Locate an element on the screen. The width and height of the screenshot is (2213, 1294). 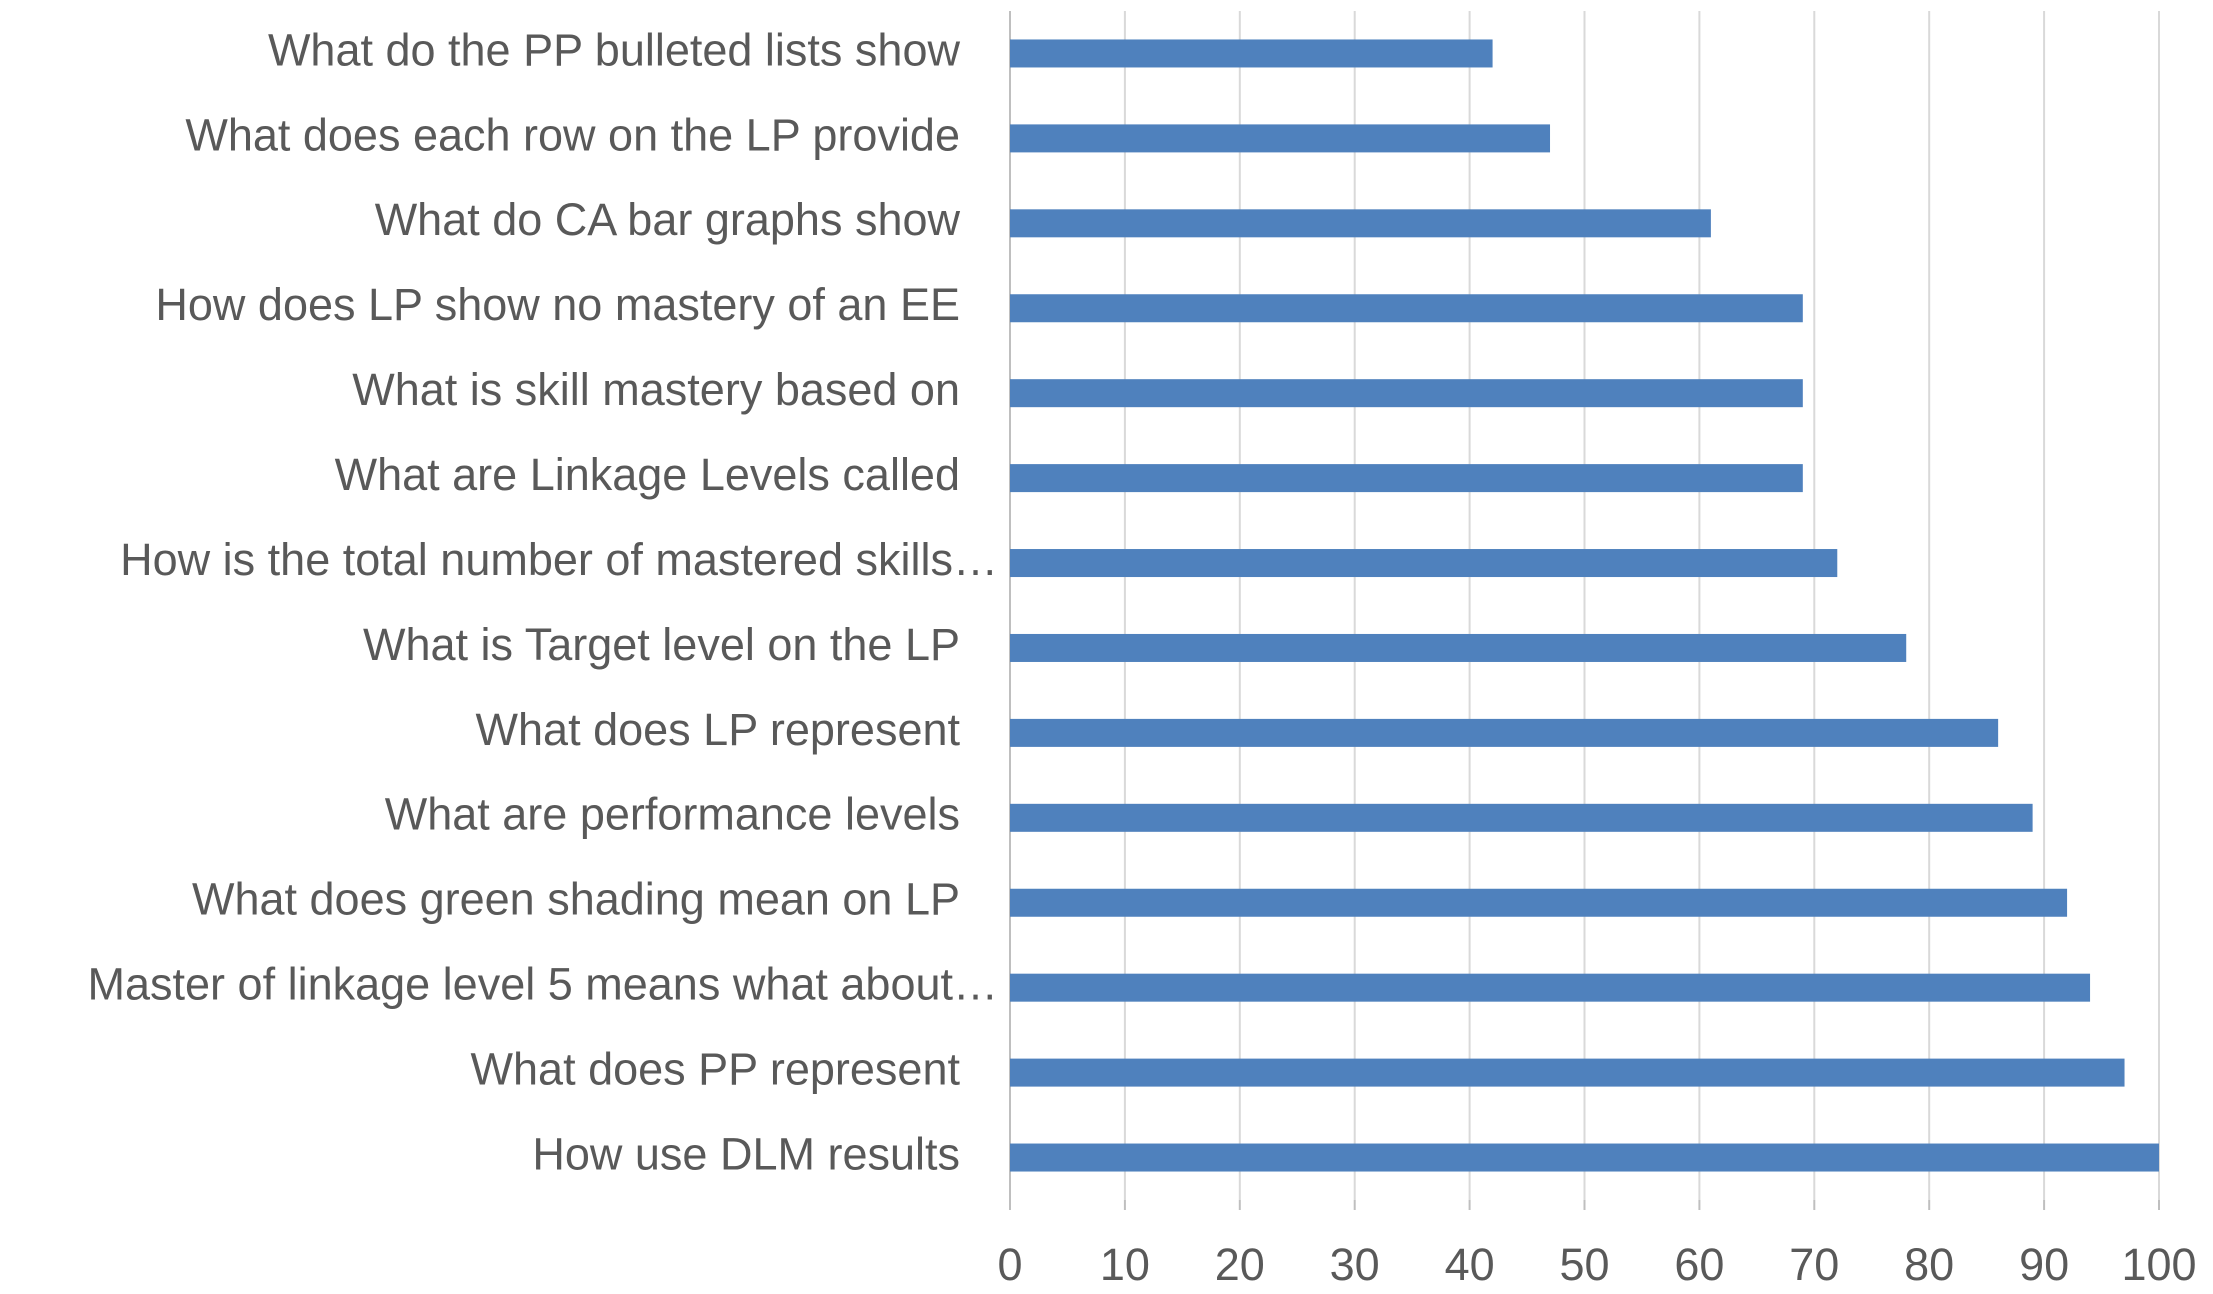
x-tick-label: 90 is located at coordinates (2044, 1264).